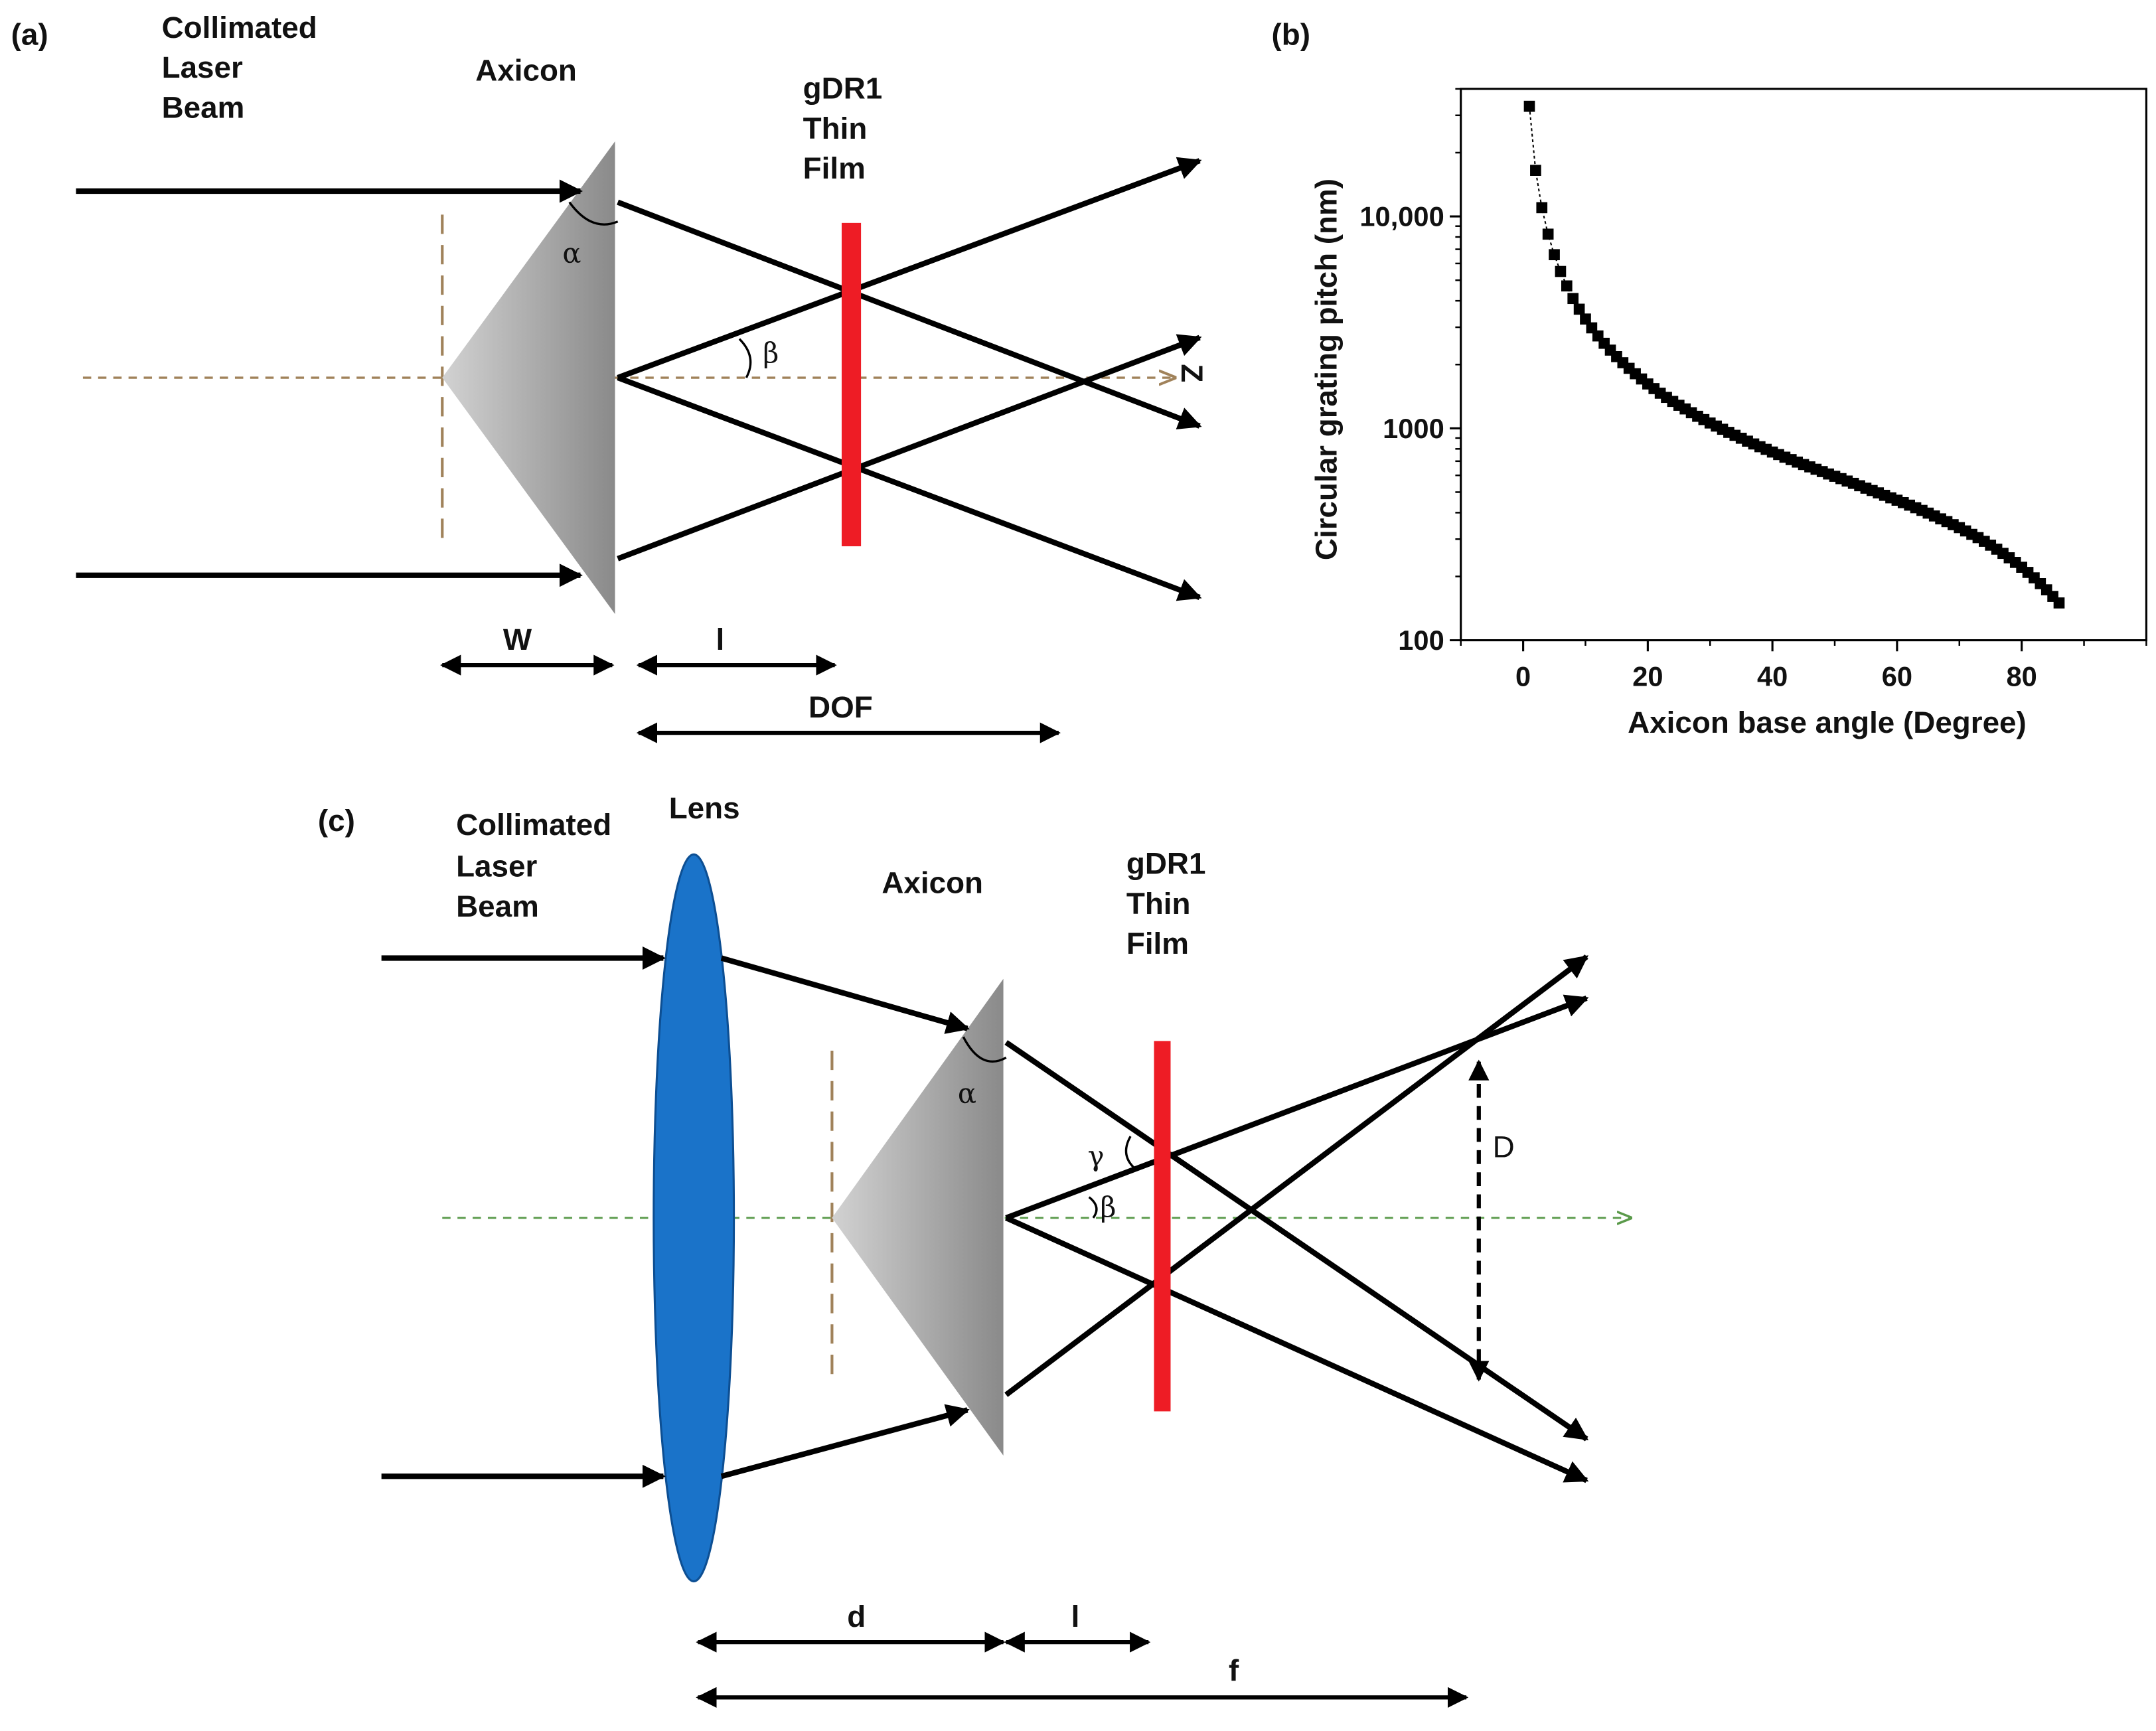 This screenshot has width=2156, height=1731. Describe the element at coordinates (1897, 676) in the screenshot. I see `x-tick-label: 60` at that location.